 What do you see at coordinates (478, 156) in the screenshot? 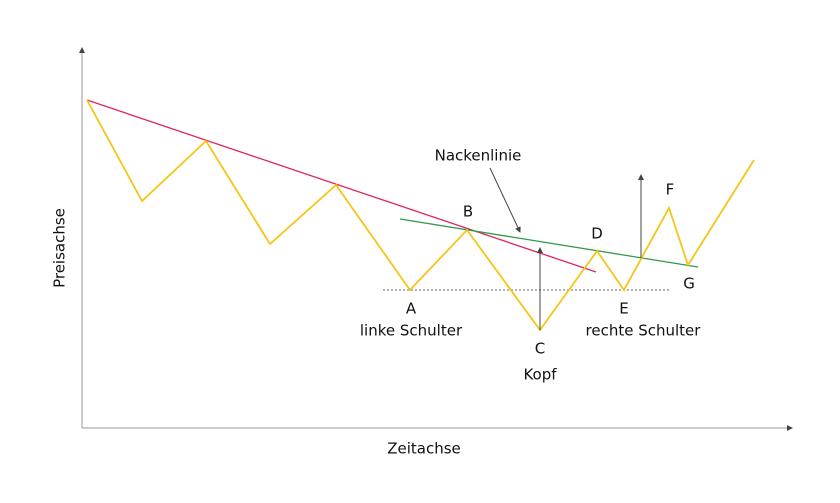
I see `neckline-label: Nackenlinie` at bounding box center [478, 156].